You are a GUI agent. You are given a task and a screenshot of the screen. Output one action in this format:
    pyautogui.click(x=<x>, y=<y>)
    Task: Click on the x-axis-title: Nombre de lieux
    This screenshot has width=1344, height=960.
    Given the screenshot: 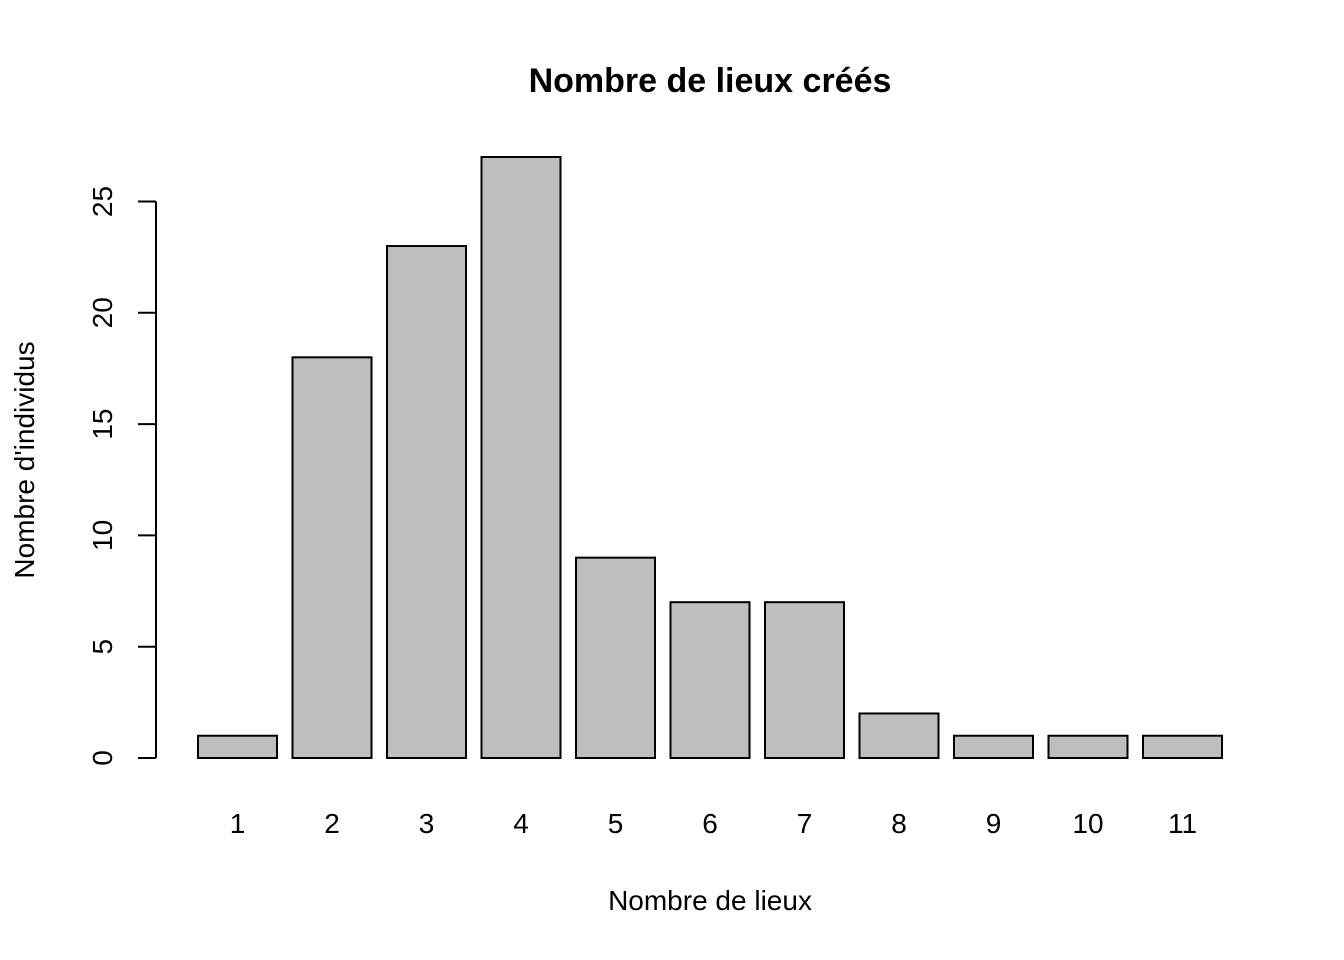 What is the action you would take?
    pyautogui.click(x=710, y=900)
    